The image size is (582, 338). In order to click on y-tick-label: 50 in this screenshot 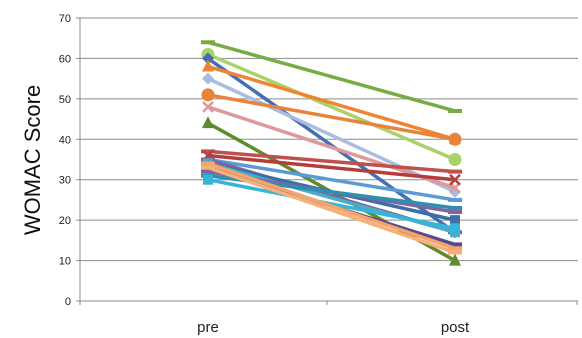, I will do `click(65, 100)`.